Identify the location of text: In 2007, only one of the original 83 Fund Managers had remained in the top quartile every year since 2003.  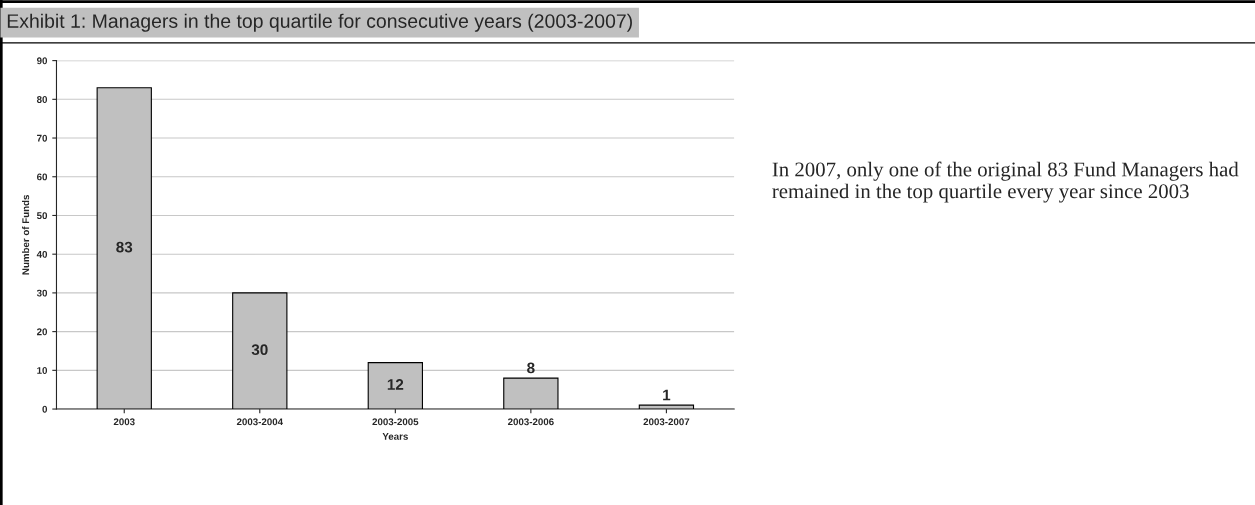
(1005, 182).